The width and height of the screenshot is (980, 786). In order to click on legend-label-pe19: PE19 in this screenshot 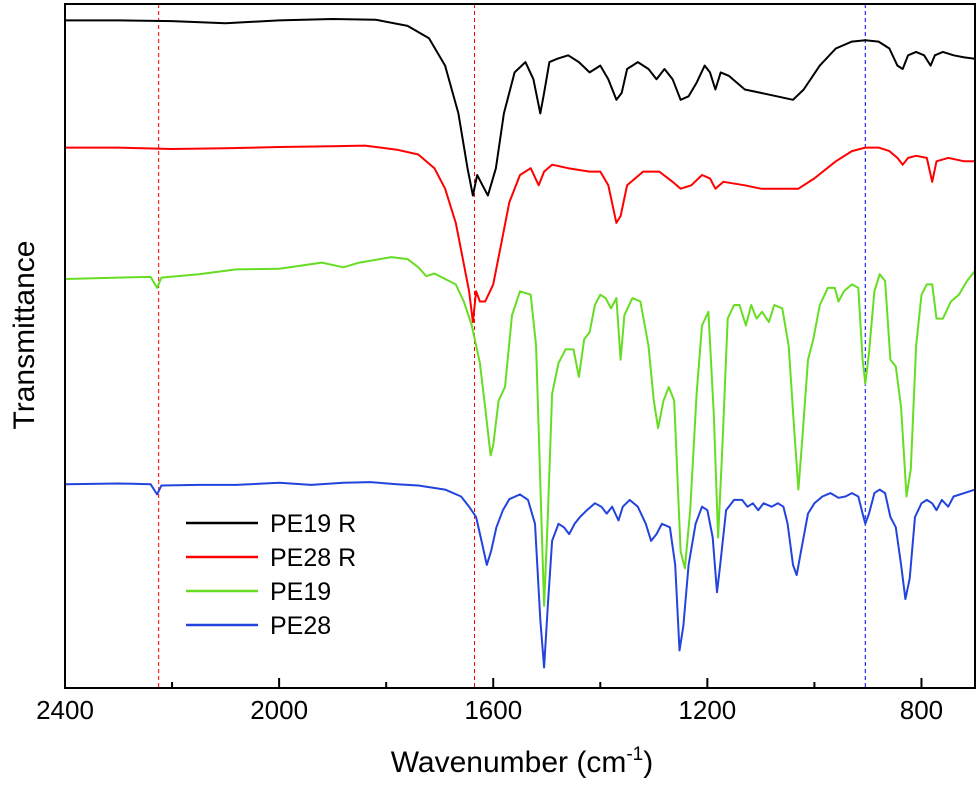, I will do `click(300, 592)`.